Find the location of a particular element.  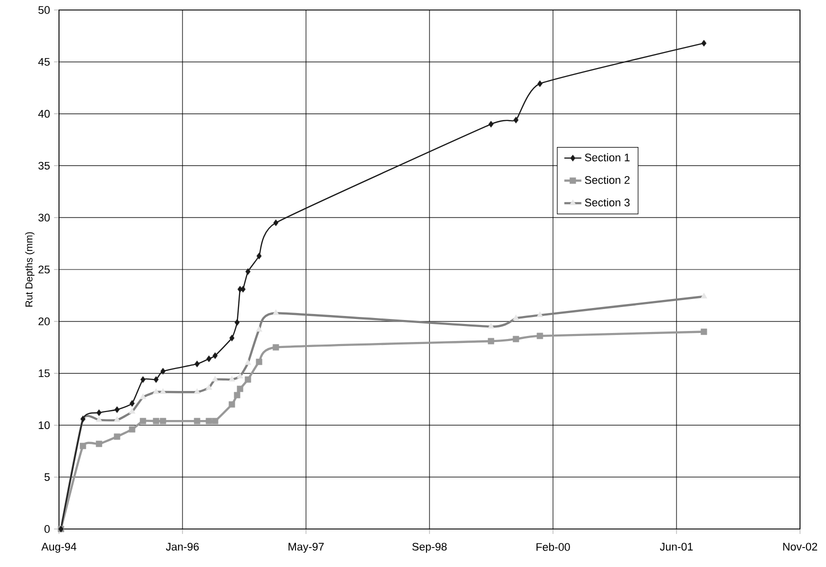

y-tick-label: 30 is located at coordinates (44, 218).